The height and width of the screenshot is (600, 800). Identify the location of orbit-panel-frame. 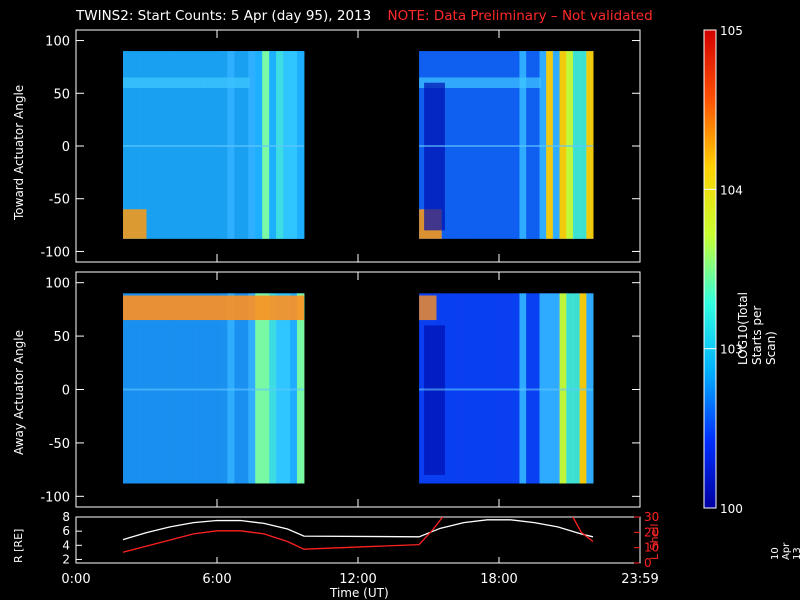
(358, 540).